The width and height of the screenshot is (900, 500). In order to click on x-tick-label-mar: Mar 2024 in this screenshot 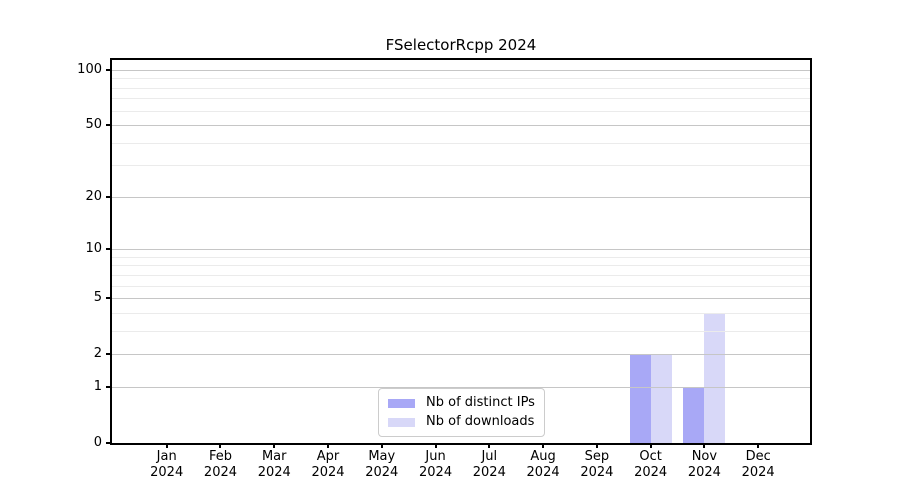, I will do `click(274, 465)`.